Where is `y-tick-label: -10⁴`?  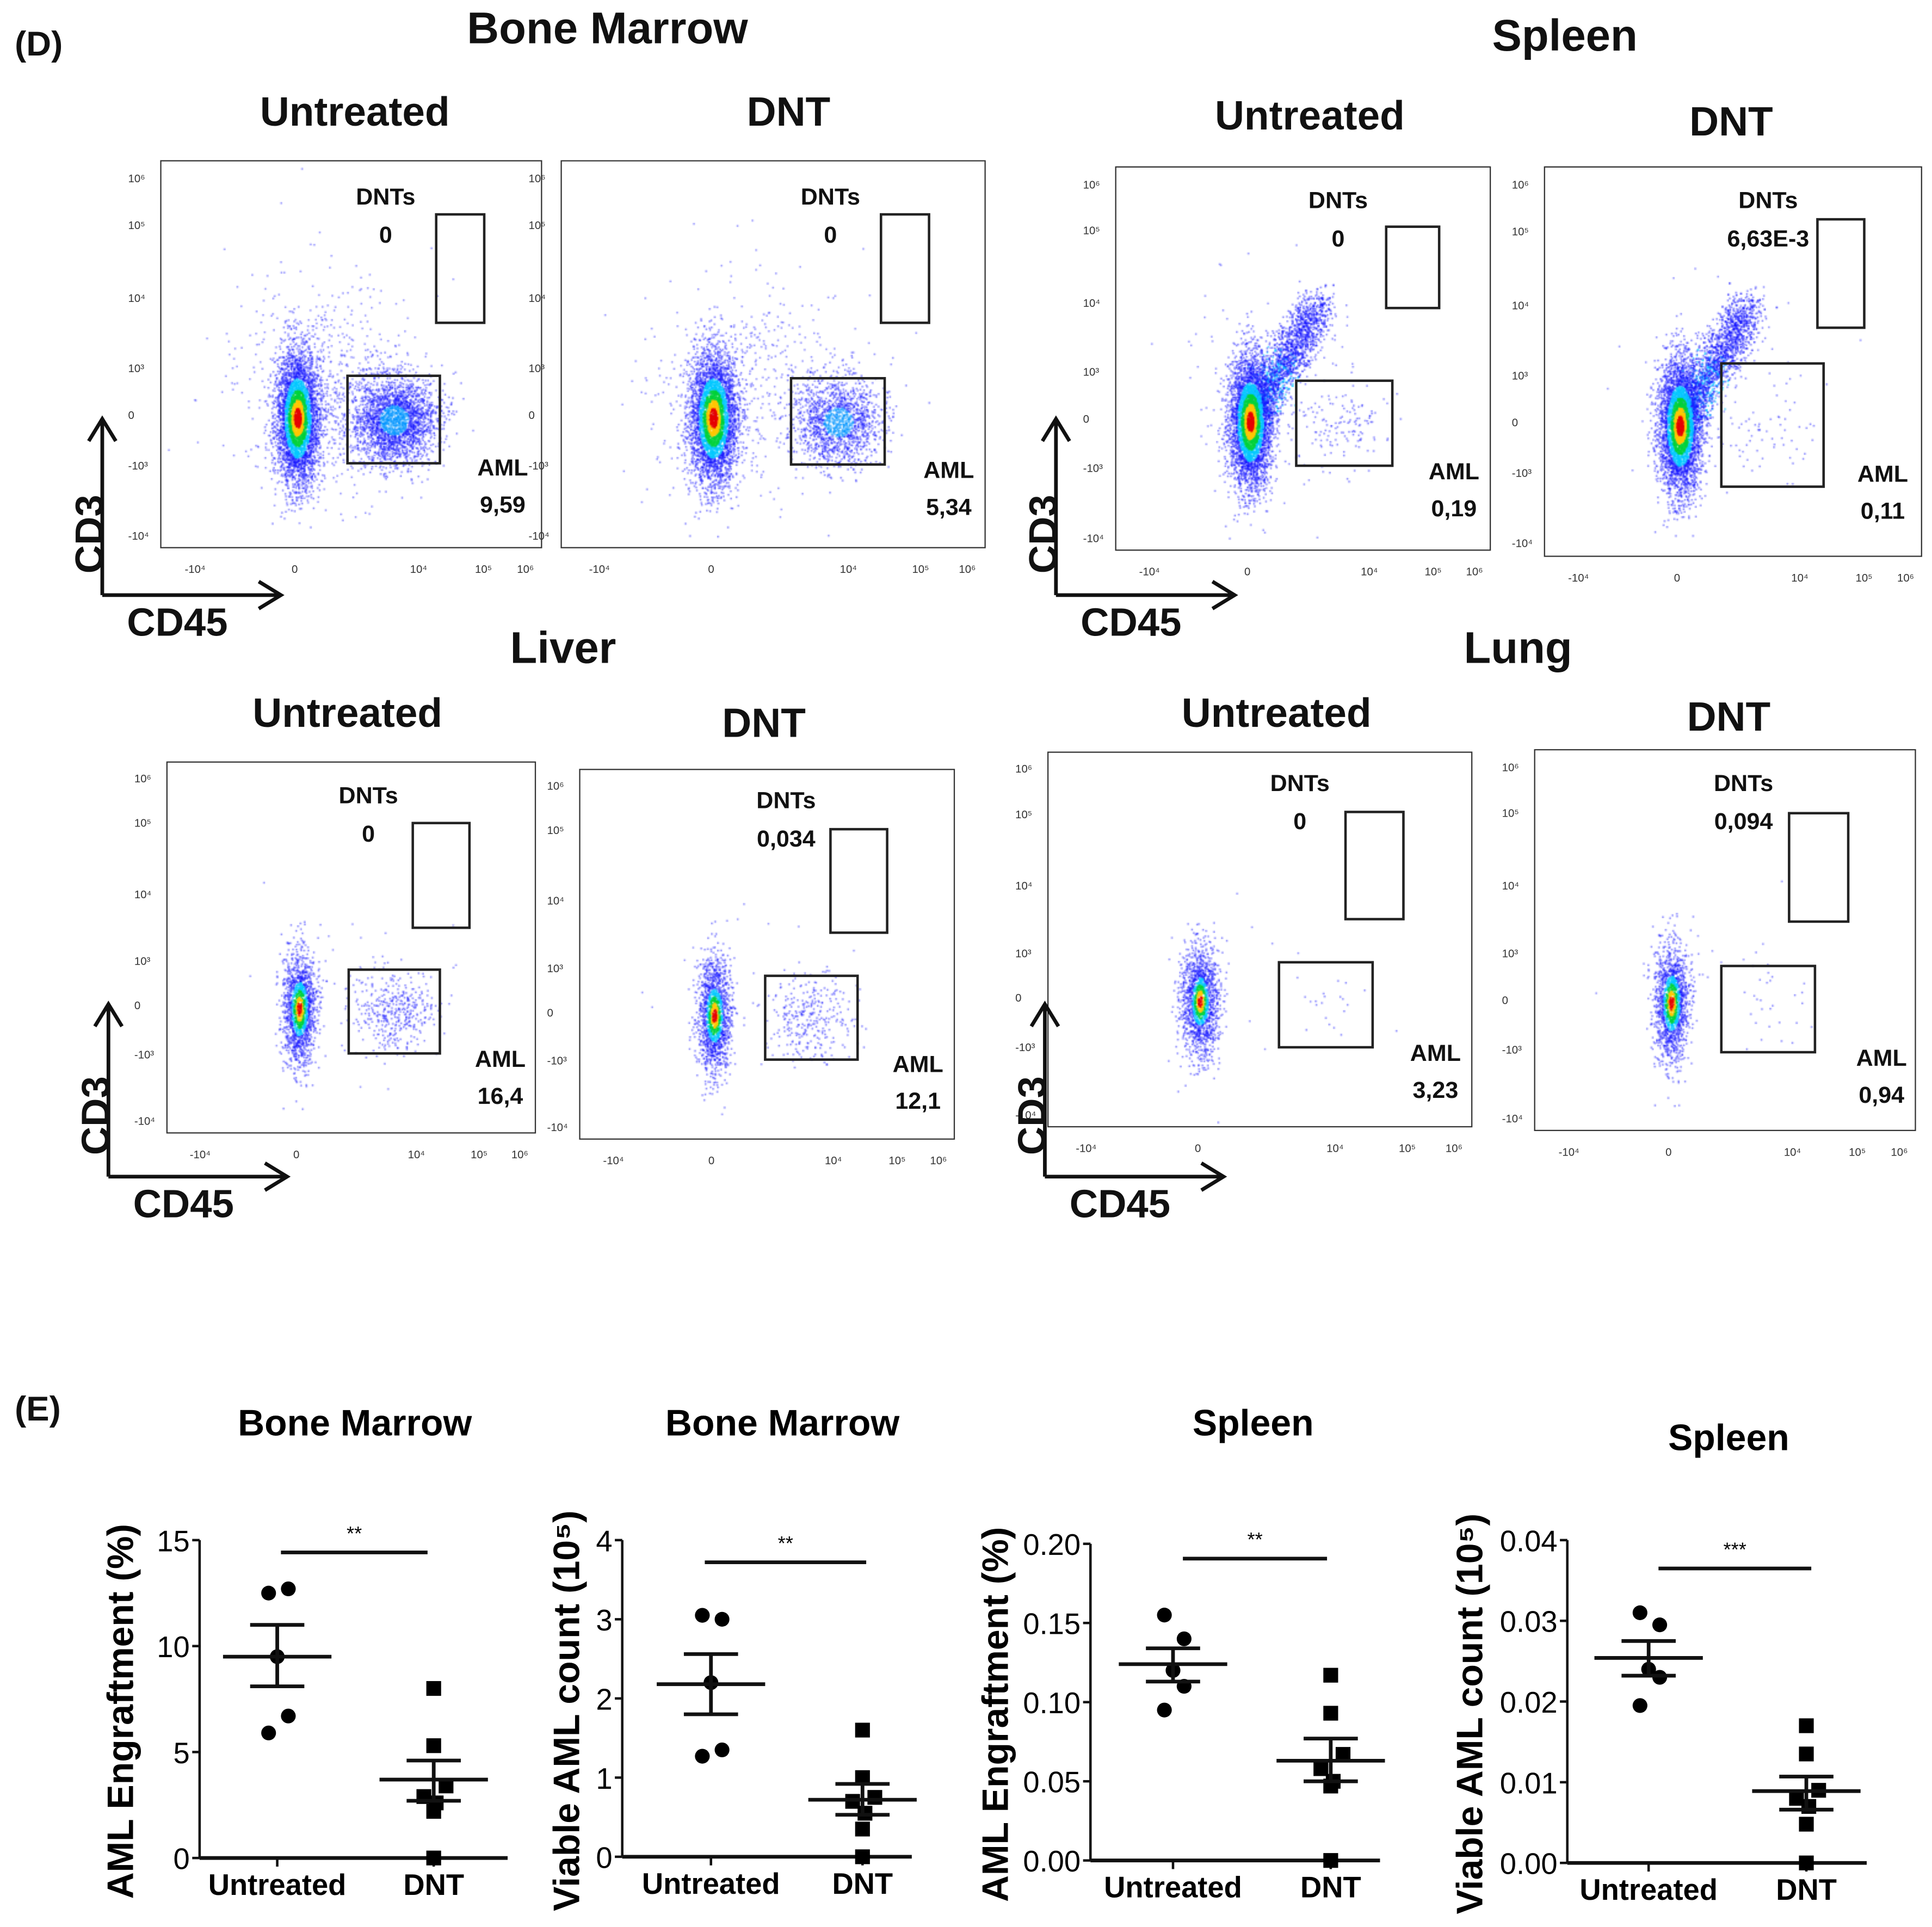 y-tick-label: -10⁴ is located at coordinates (1512, 1118).